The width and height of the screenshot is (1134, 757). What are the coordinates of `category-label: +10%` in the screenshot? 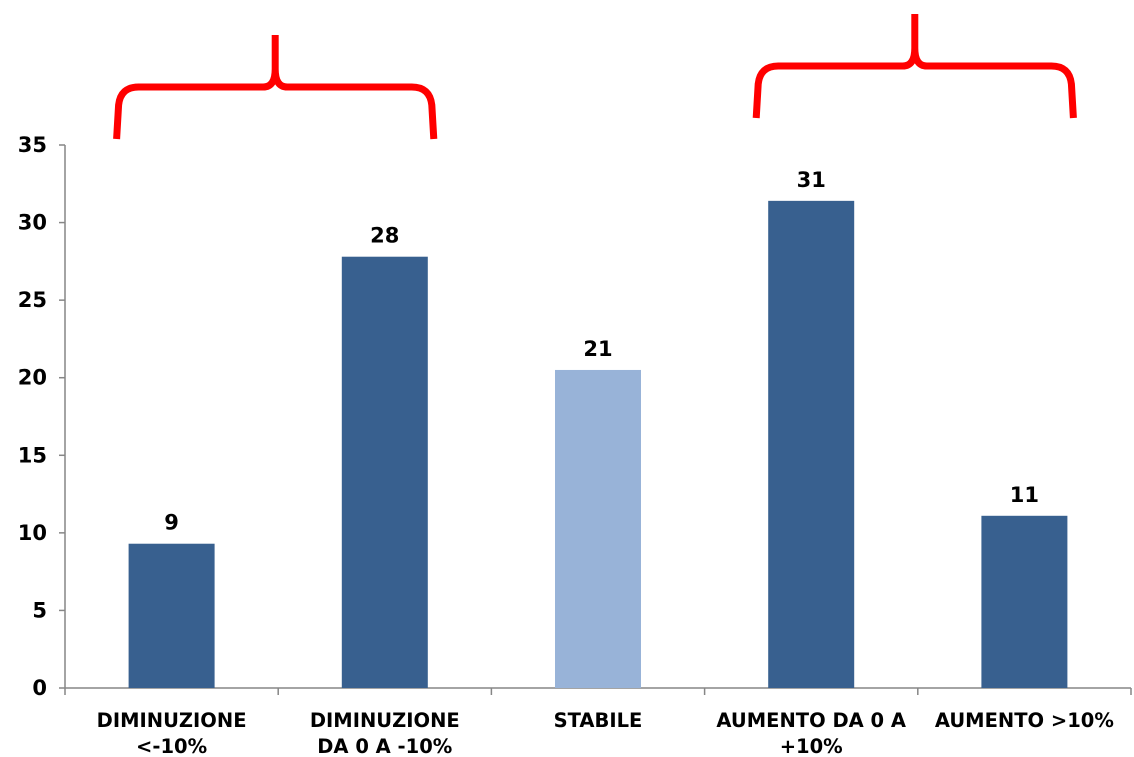 It's located at (811, 746).